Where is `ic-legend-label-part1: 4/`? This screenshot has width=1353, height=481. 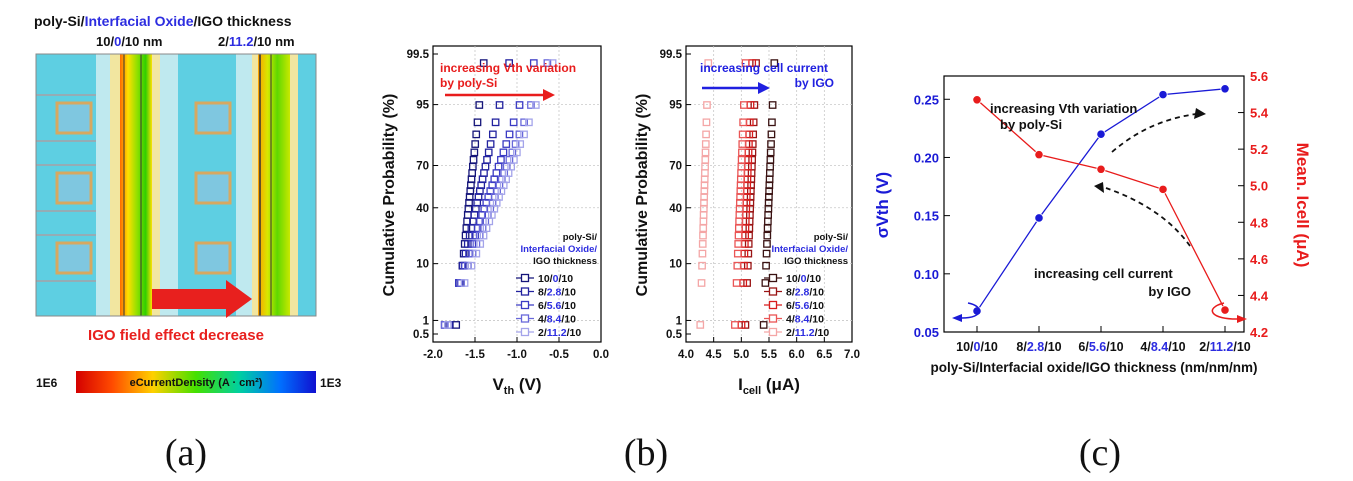 ic-legend-label-part1: 4/ is located at coordinates (790, 320).